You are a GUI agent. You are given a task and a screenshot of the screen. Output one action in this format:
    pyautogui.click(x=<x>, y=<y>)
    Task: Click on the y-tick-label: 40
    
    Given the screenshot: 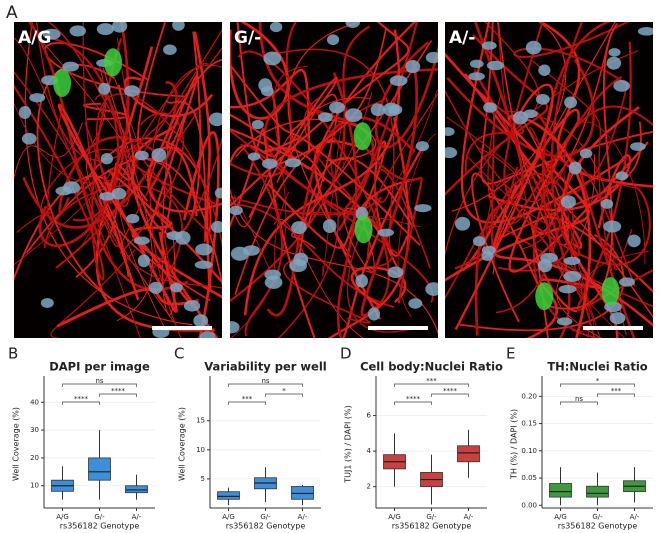 What is the action you would take?
    pyautogui.click(x=34, y=402)
    